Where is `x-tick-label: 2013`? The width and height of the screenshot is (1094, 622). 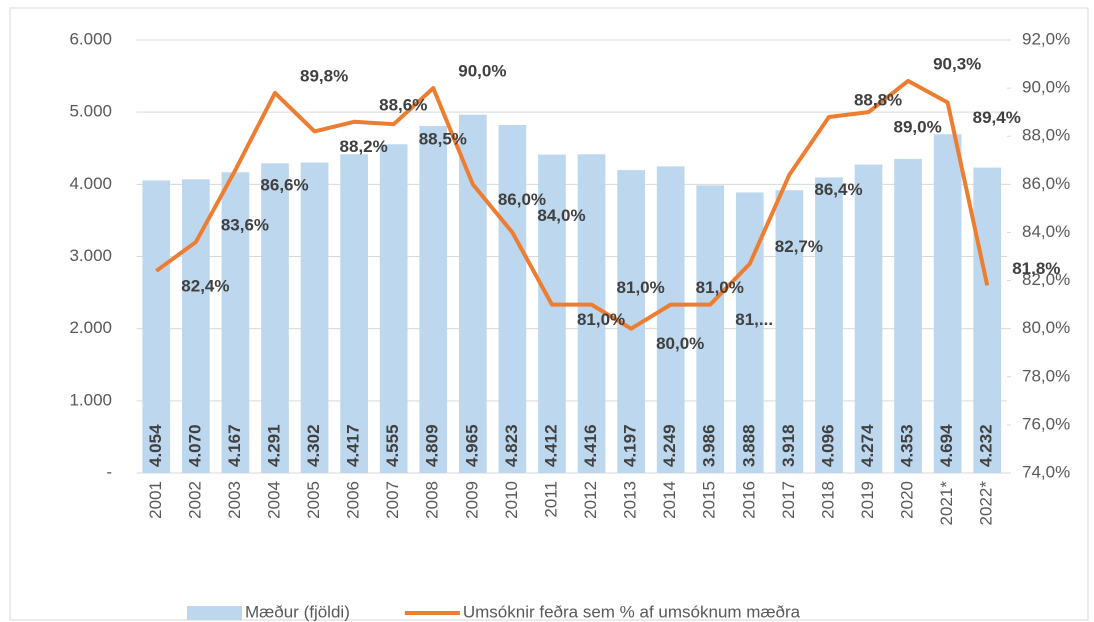 x-tick-label: 2013 is located at coordinates (630, 500).